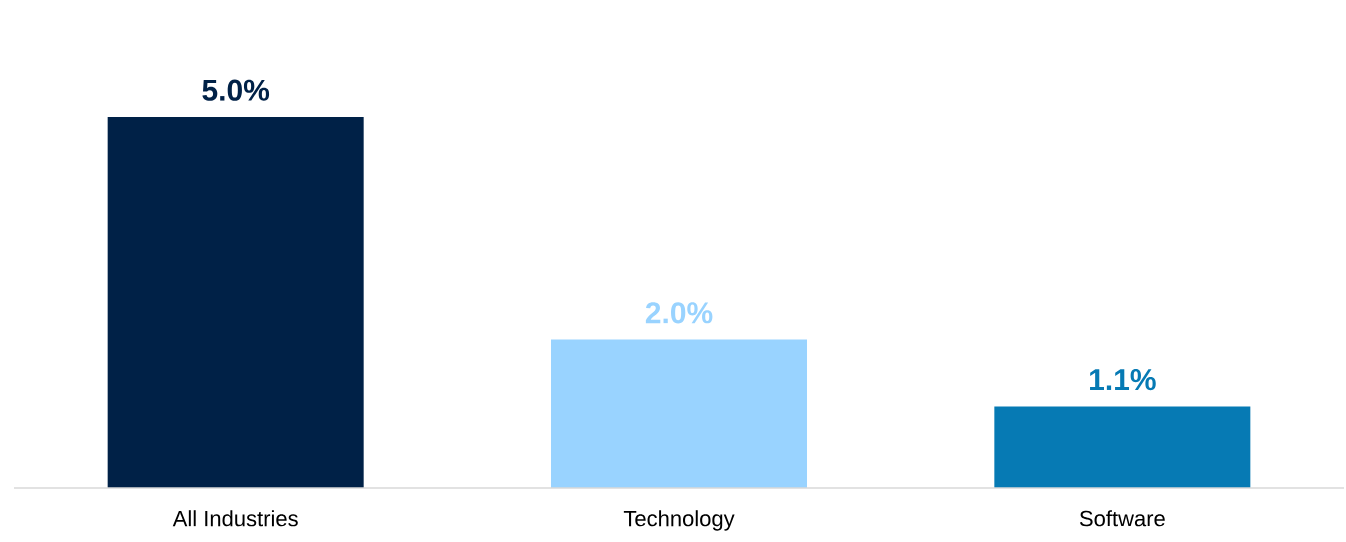  What do you see at coordinates (679, 313) in the screenshot?
I see `data-label: 2.0%` at bounding box center [679, 313].